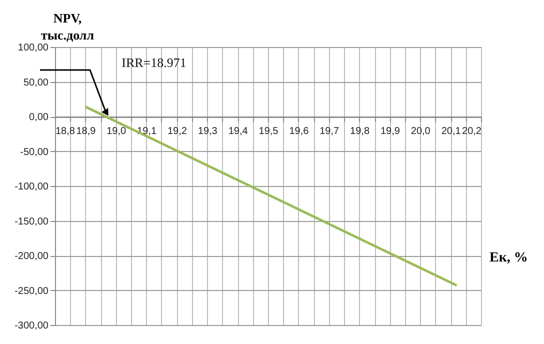  I want to click on y-tick-label: -150,00, so click(31, 222).